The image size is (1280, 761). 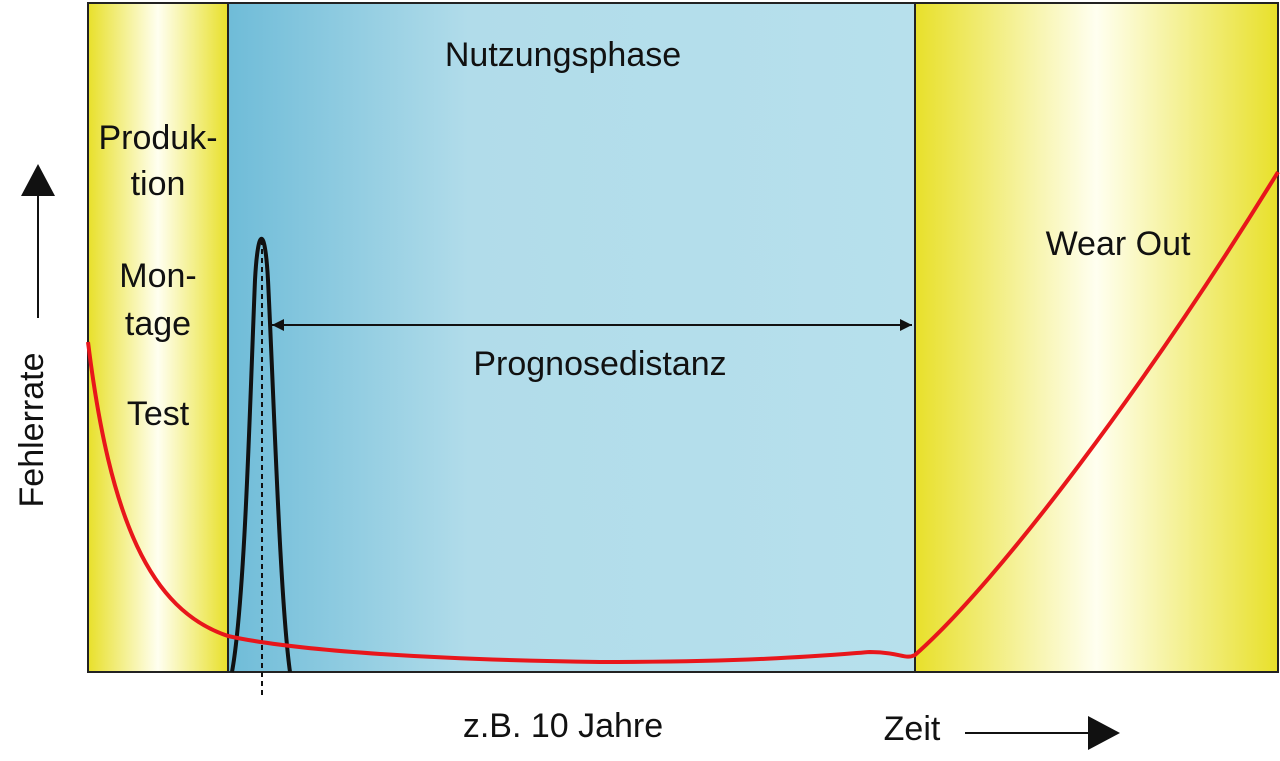 I want to click on distribution-peak, so click(x=261, y=455).